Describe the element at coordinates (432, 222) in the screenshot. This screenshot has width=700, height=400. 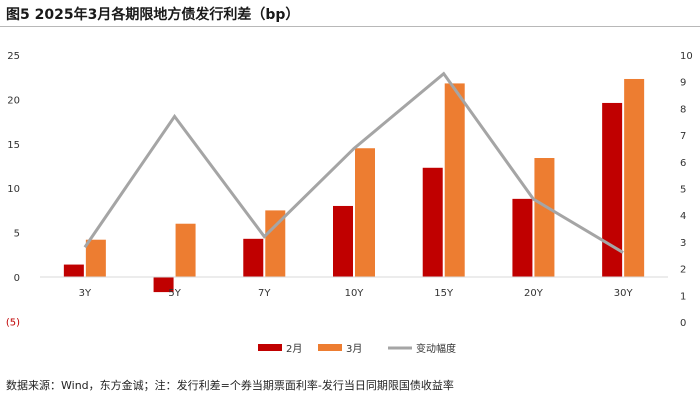
I see `bar-15y-s1` at that location.